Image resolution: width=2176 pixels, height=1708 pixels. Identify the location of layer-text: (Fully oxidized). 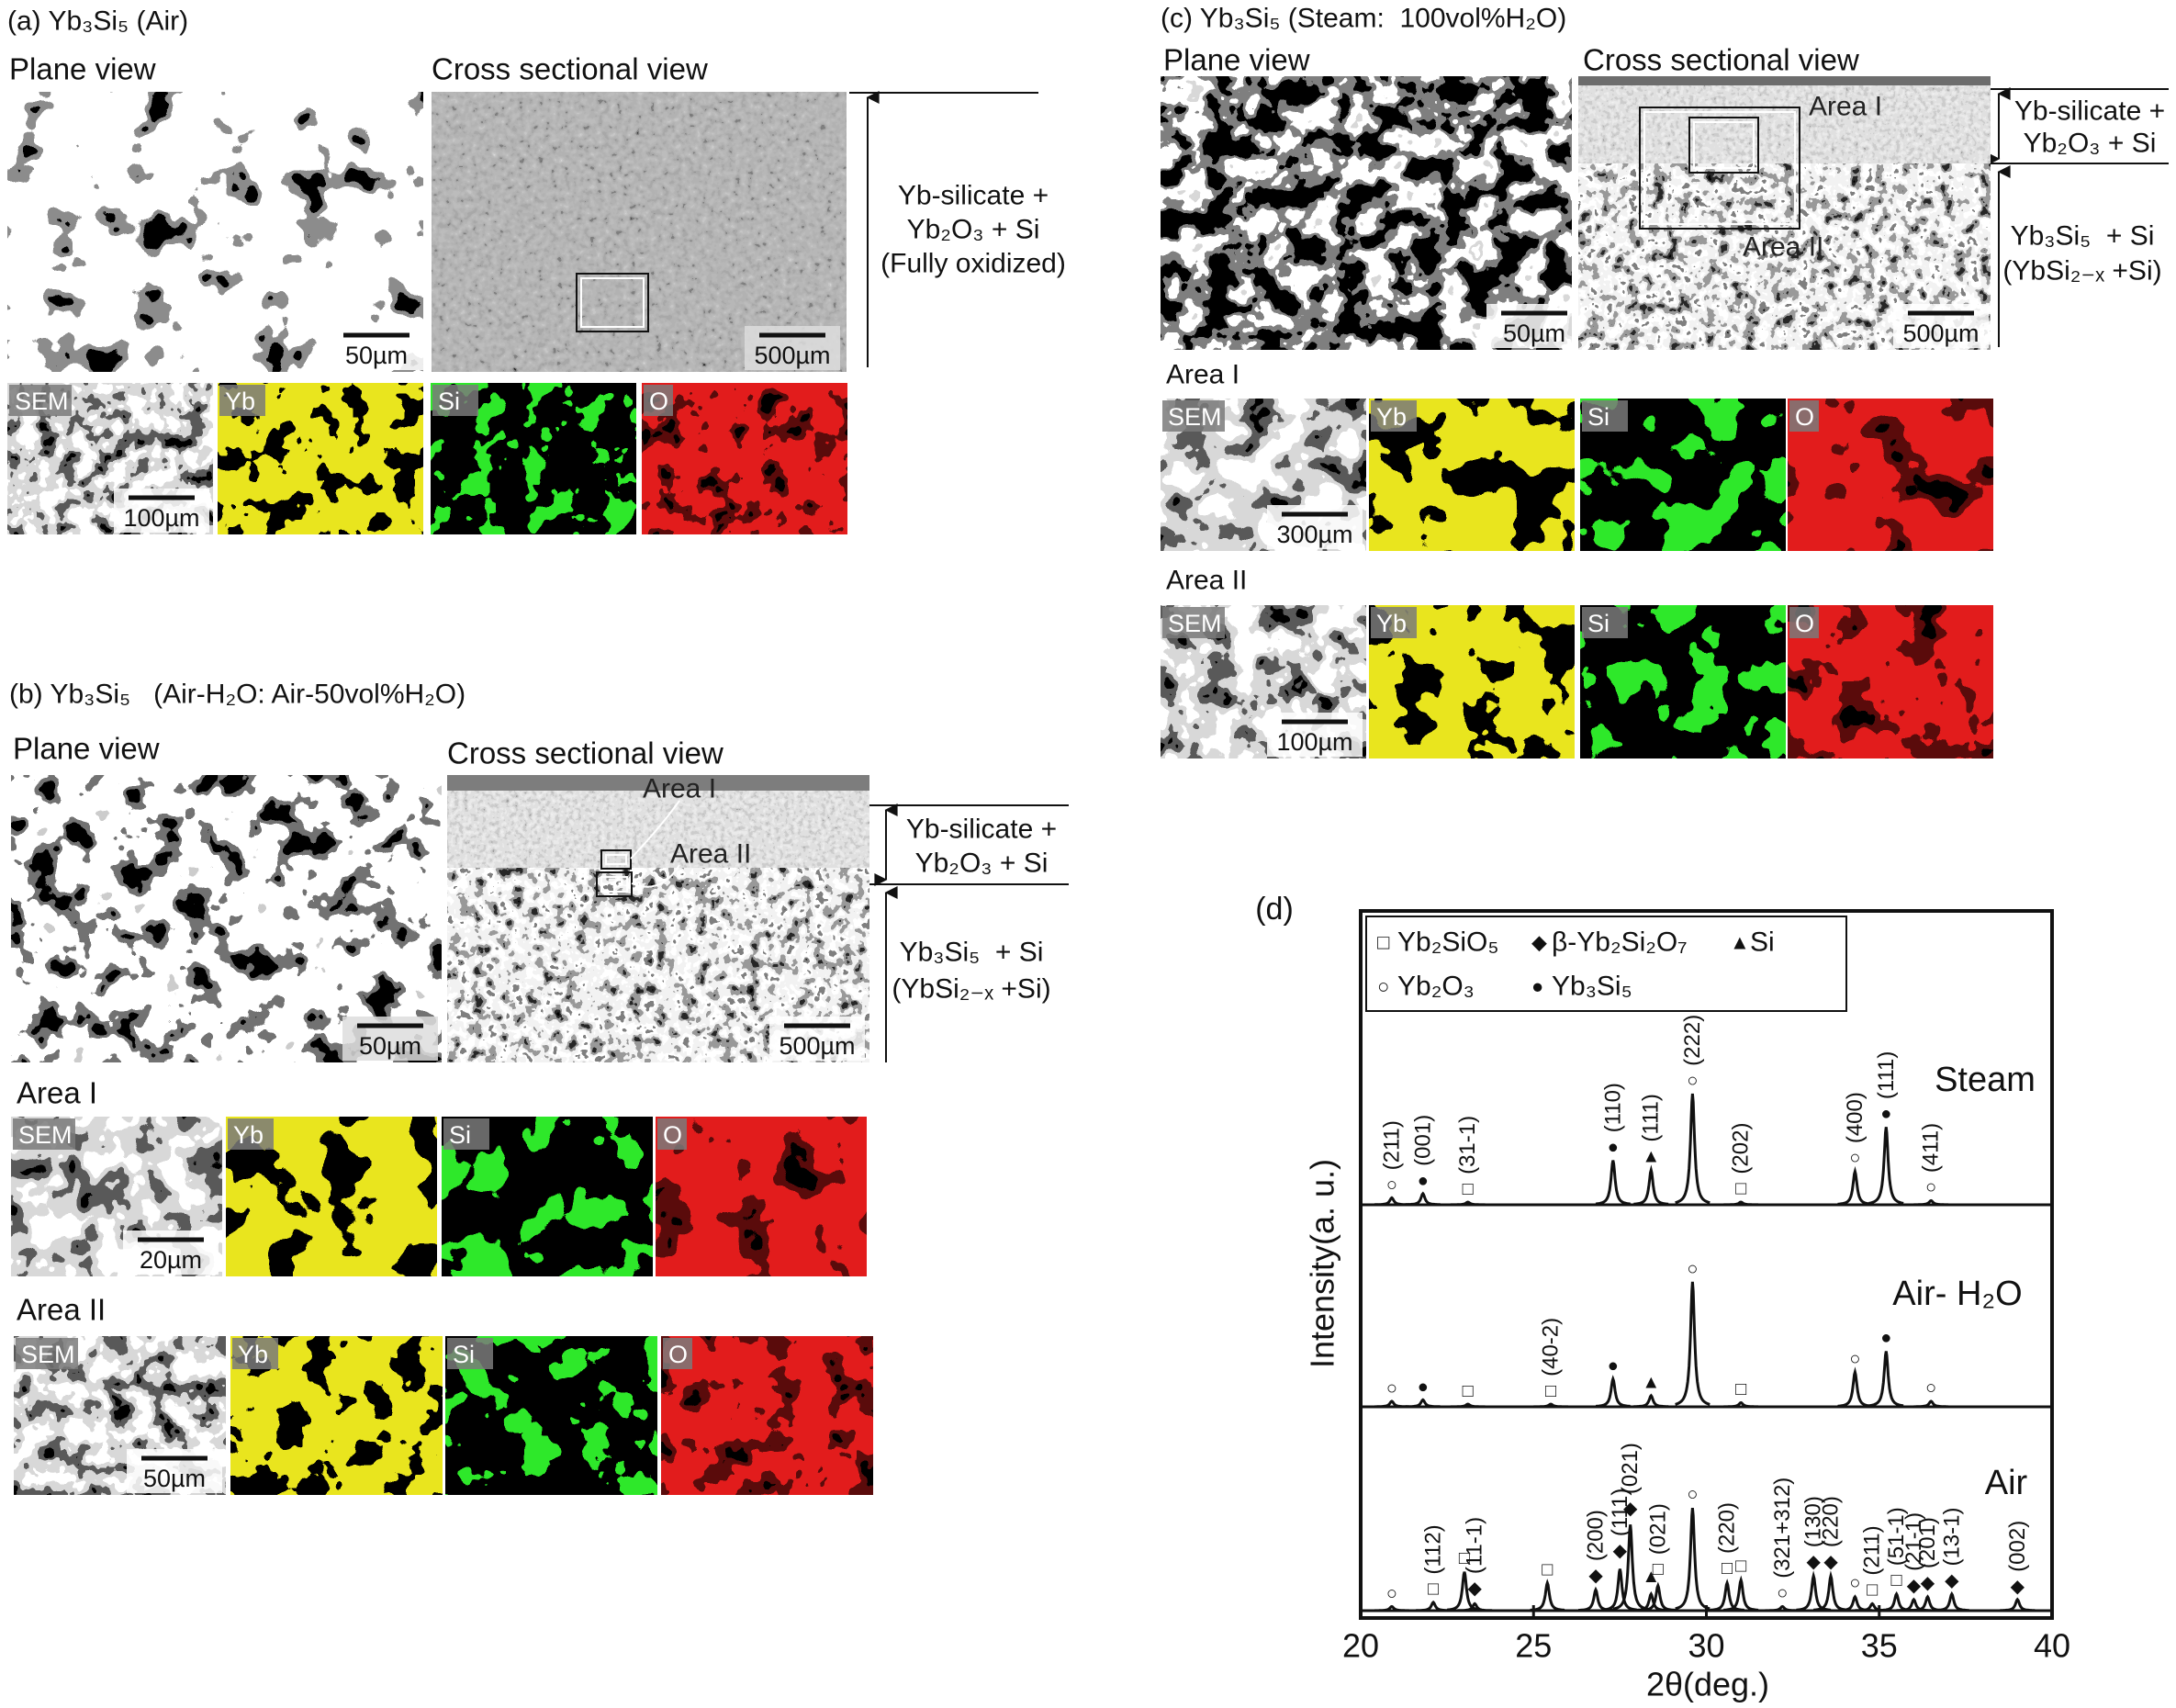
(973, 264).